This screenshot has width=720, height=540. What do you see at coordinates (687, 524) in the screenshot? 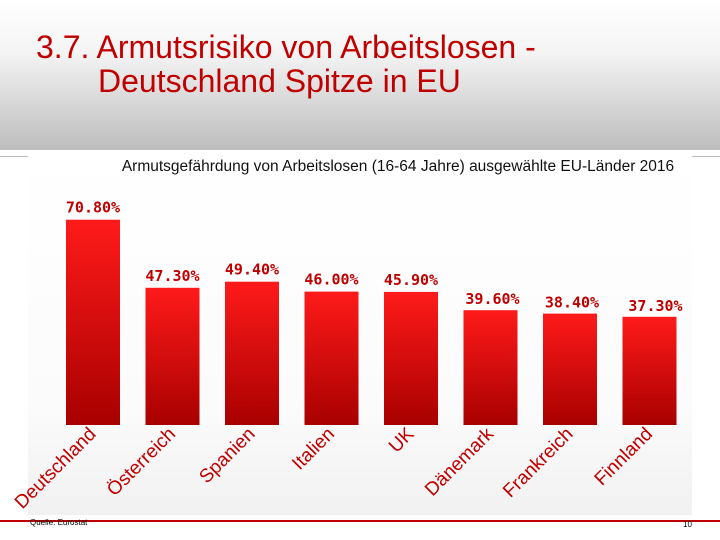
I see `page-number: 10` at bounding box center [687, 524].